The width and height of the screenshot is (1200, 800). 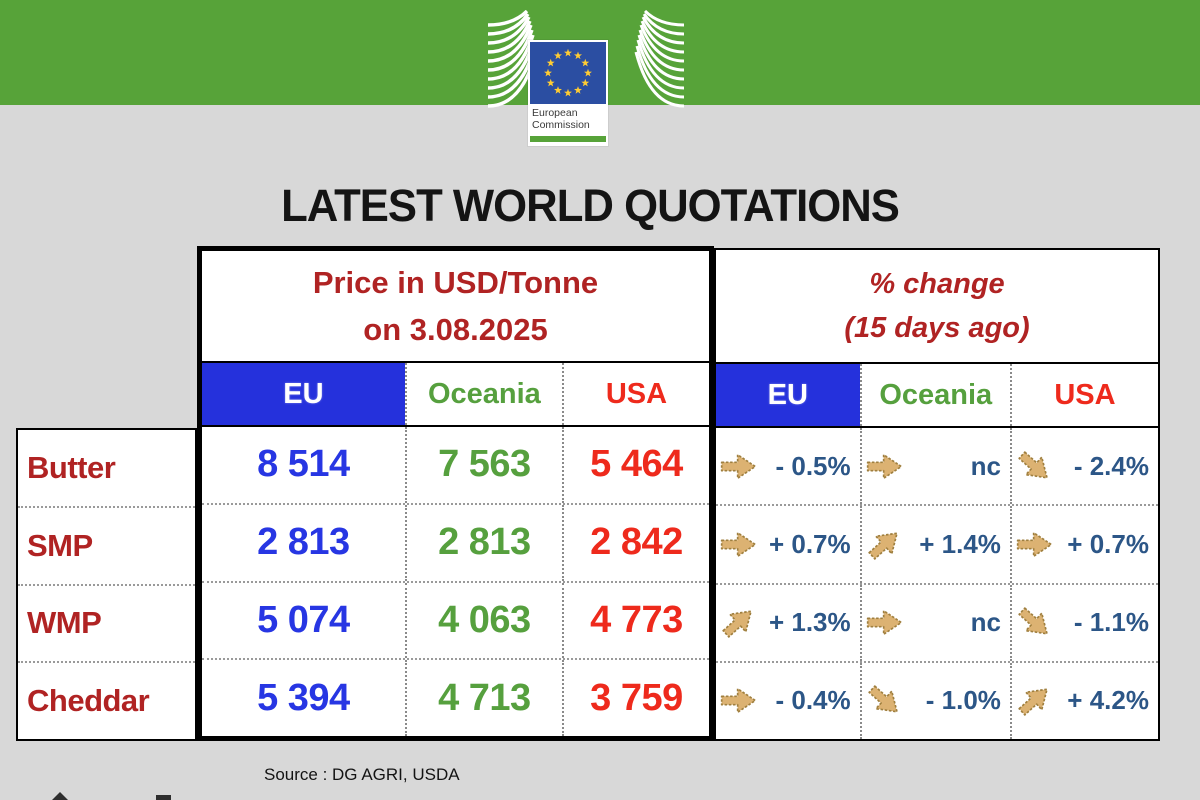 I want to click on ec-org-line1: European, so click(x=555, y=113).